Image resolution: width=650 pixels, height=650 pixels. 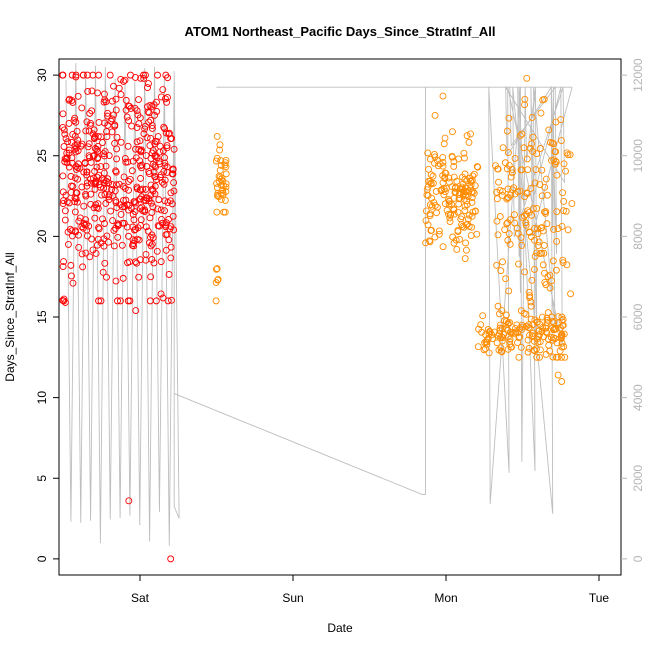 What do you see at coordinates (340, 628) in the screenshot?
I see `x-axis-label: Date` at bounding box center [340, 628].